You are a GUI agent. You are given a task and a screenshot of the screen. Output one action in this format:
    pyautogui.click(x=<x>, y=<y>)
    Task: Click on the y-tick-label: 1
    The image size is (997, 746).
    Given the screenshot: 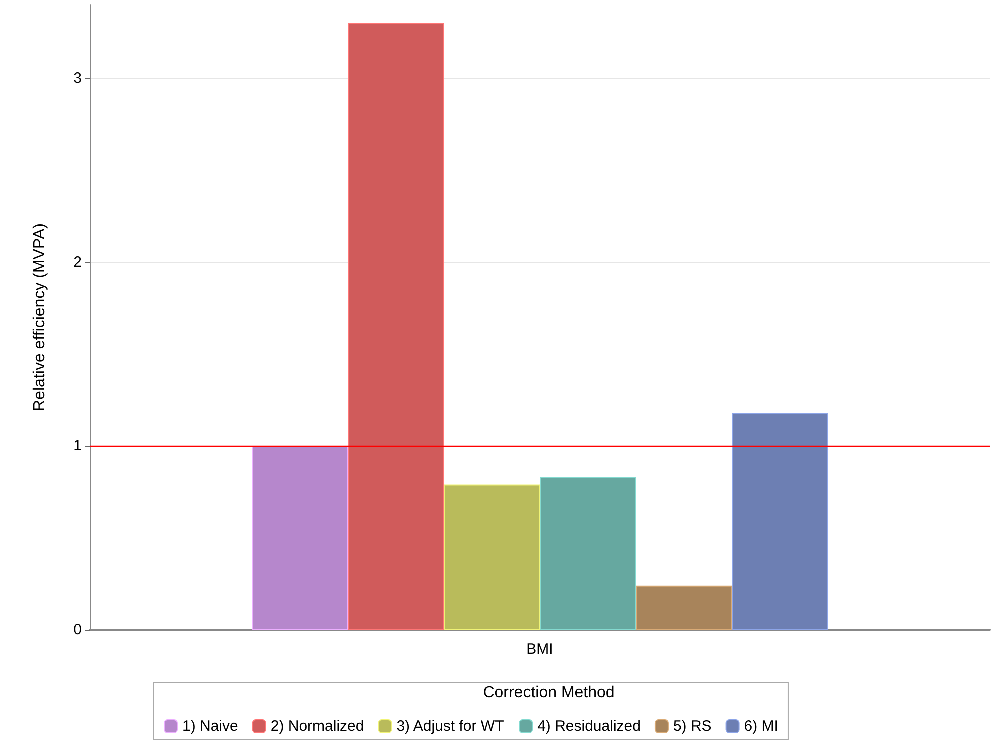 What is the action you would take?
    pyautogui.click(x=78, y=446)
    